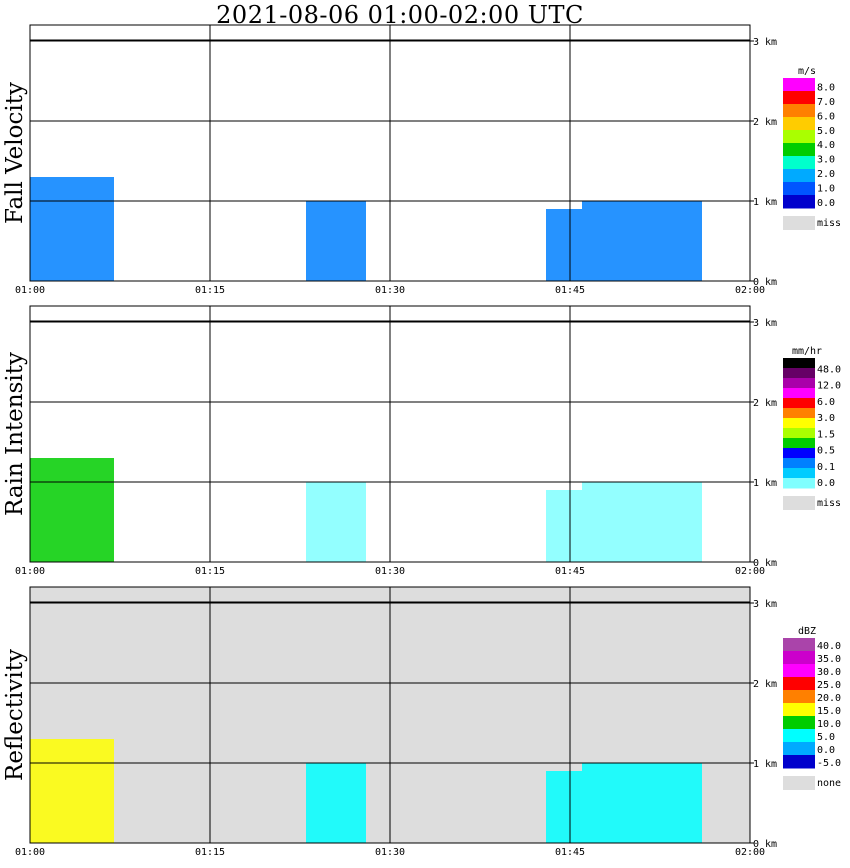  I want to click on y-axis-label: Reflectivity, so click(15, 715).